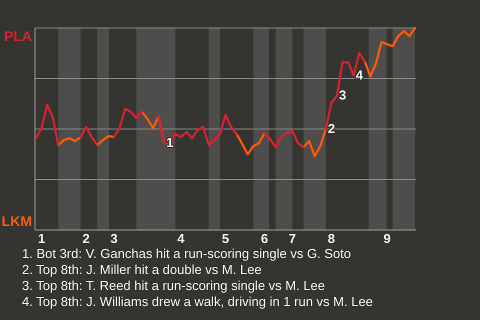  Describe the element at coordinates (181, 238) in the screenshot. I see `x-tick-label: 4` at that location.